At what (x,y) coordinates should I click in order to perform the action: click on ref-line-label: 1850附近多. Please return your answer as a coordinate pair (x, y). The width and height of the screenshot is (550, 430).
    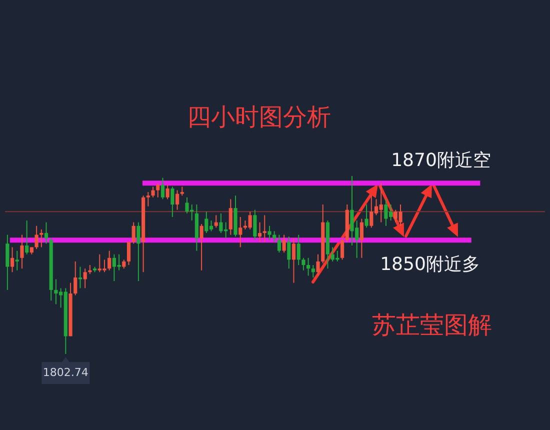
    Looking at the image, I should click on (430, 265).